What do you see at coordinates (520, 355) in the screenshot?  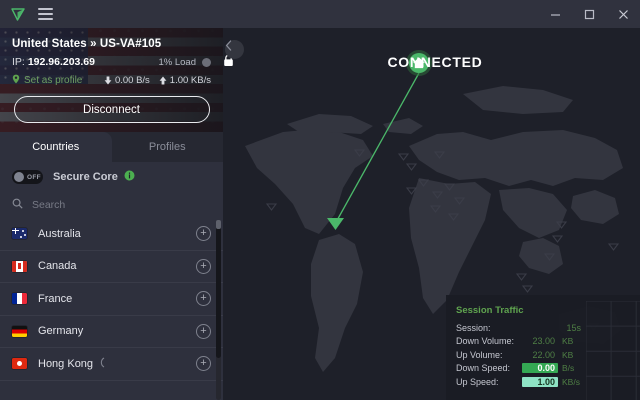 I see `traffic-row-up-volume: Up Volume: 22.00 KB` at bounding box center [520, 355].